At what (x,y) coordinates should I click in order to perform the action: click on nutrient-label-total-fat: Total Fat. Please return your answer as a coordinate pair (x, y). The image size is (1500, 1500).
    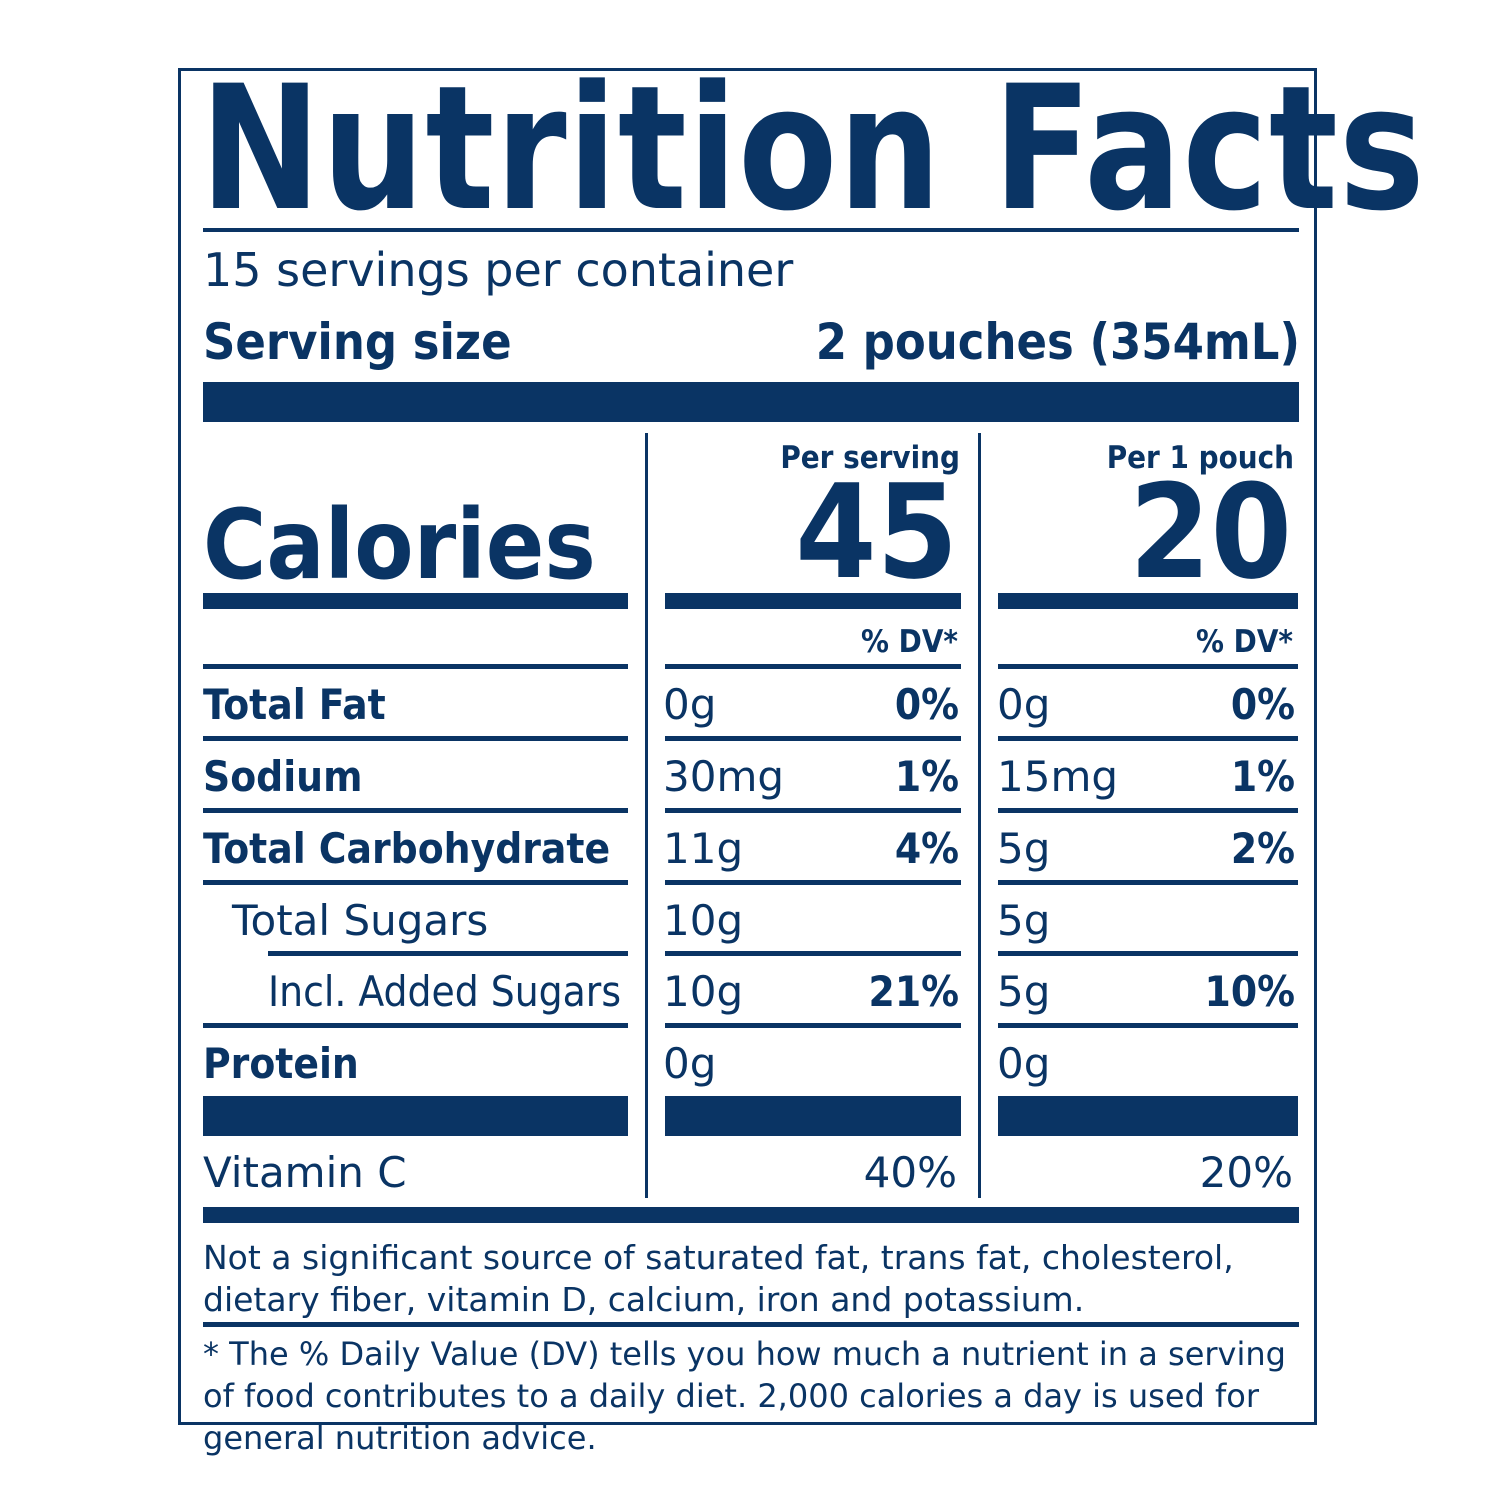
    Looking at the image, I should click on (294, 704).